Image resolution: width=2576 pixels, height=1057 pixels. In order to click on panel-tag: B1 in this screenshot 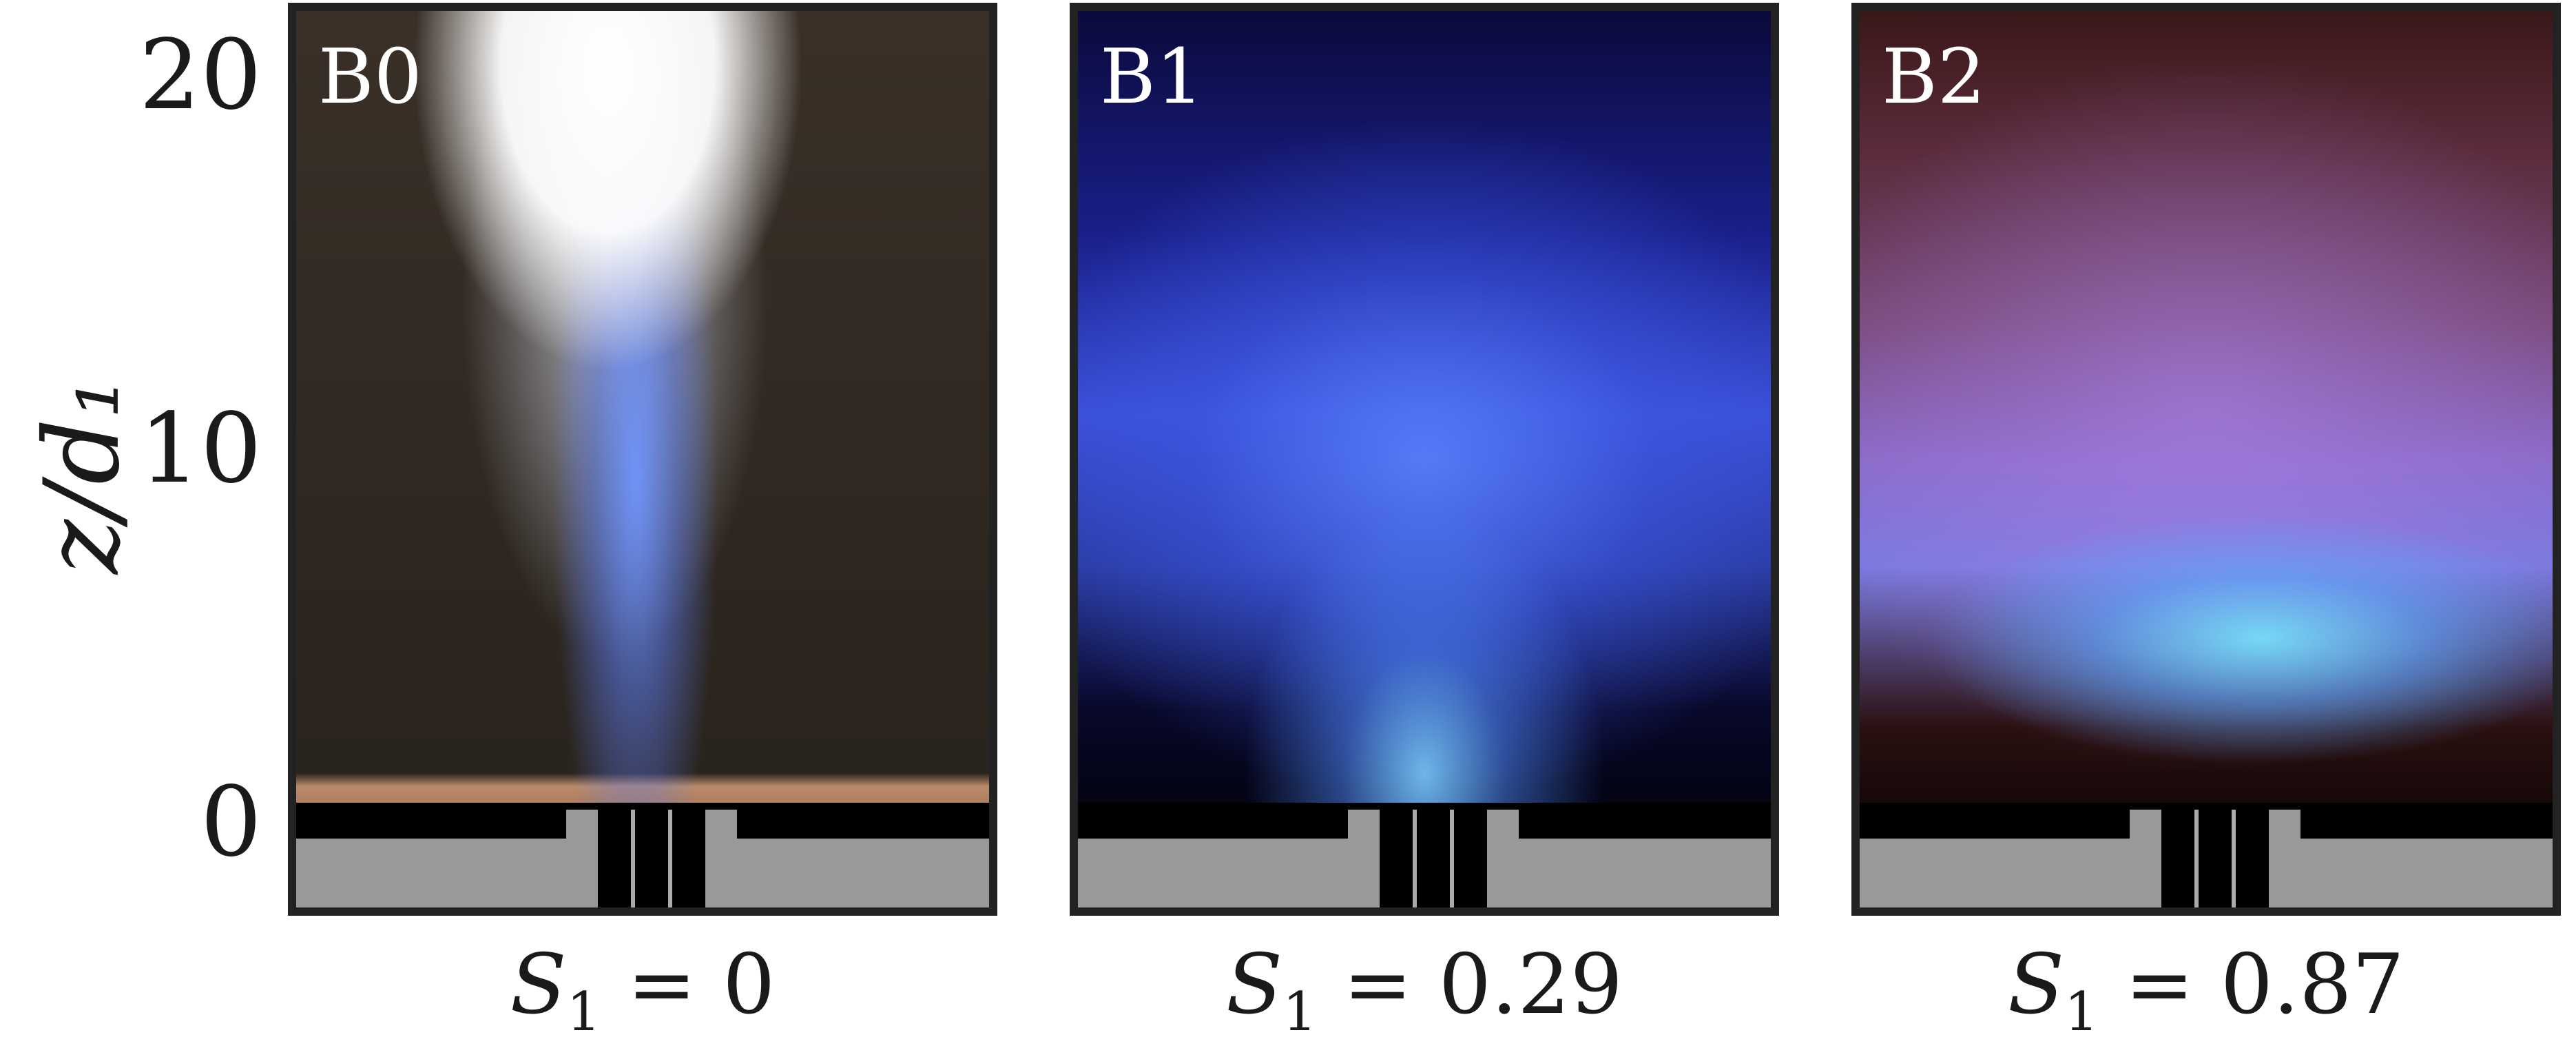, I will do `click(1152, 76)`.